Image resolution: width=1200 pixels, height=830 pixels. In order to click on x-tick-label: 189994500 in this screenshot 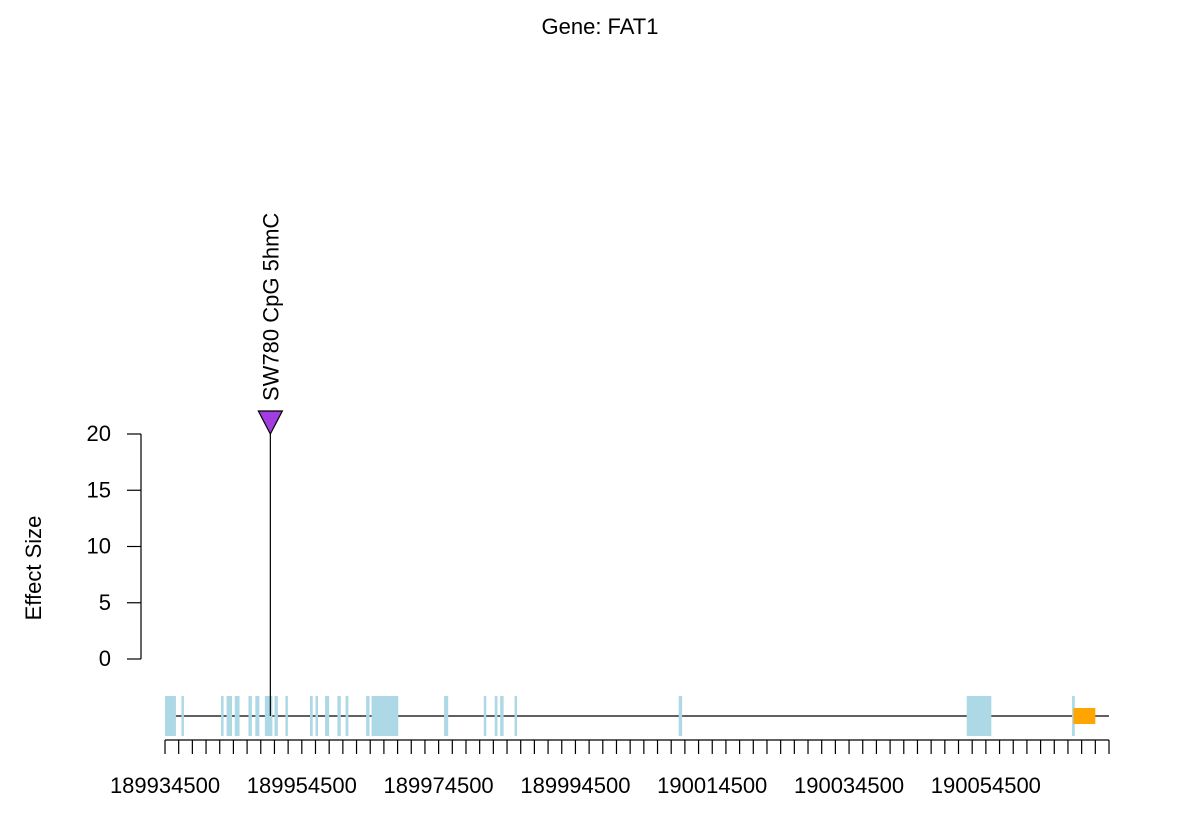, I will do `click(575, 785)`.